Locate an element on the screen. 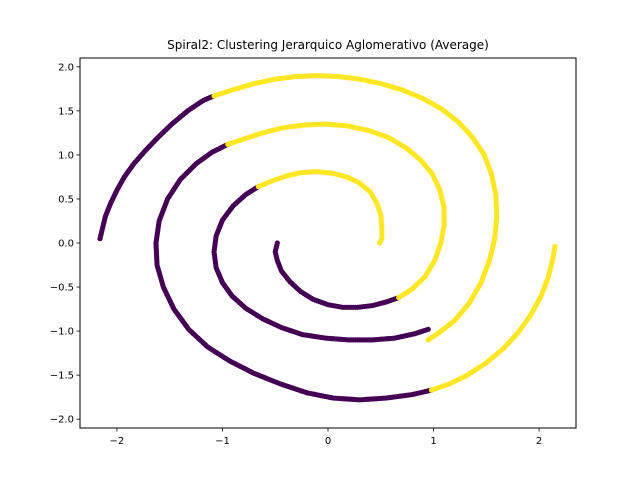 Image resolution: width=640 pixels, height=480 pixels. x-tick-label: 2 is located at coordinates (539, 441).